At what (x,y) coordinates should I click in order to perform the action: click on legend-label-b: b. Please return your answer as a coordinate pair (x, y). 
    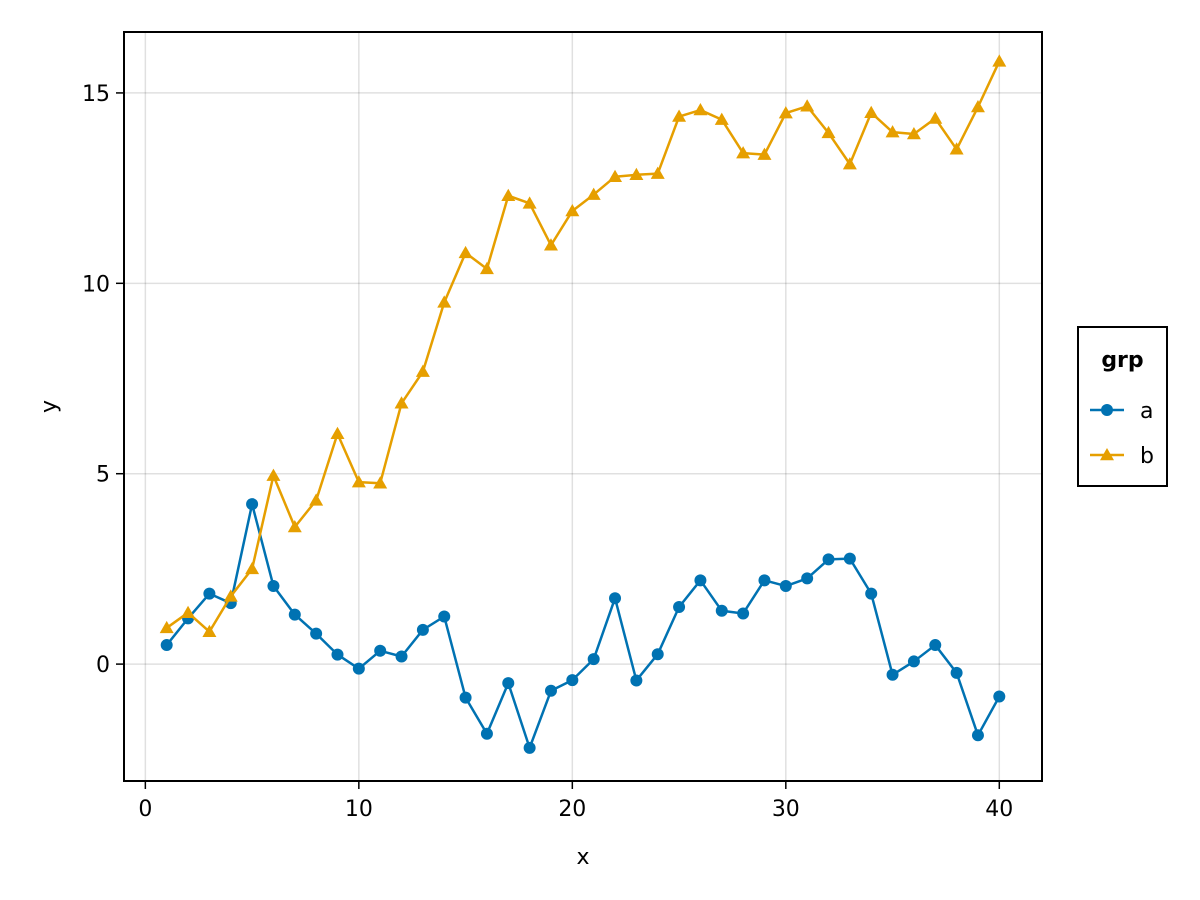
    Looking at the image, I should click on (1147, 456).